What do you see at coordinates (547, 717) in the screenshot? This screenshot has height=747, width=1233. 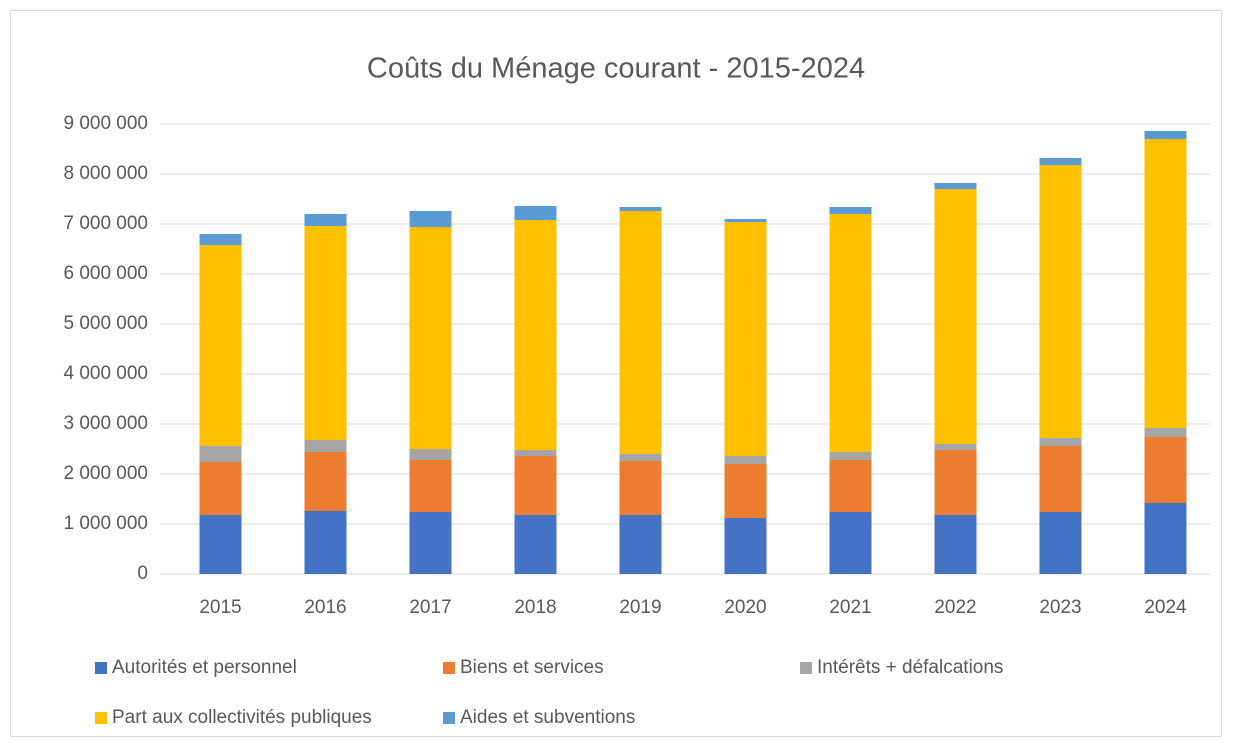 I see `legend-label: Aides et subventions` at bounding box center [547, 717].